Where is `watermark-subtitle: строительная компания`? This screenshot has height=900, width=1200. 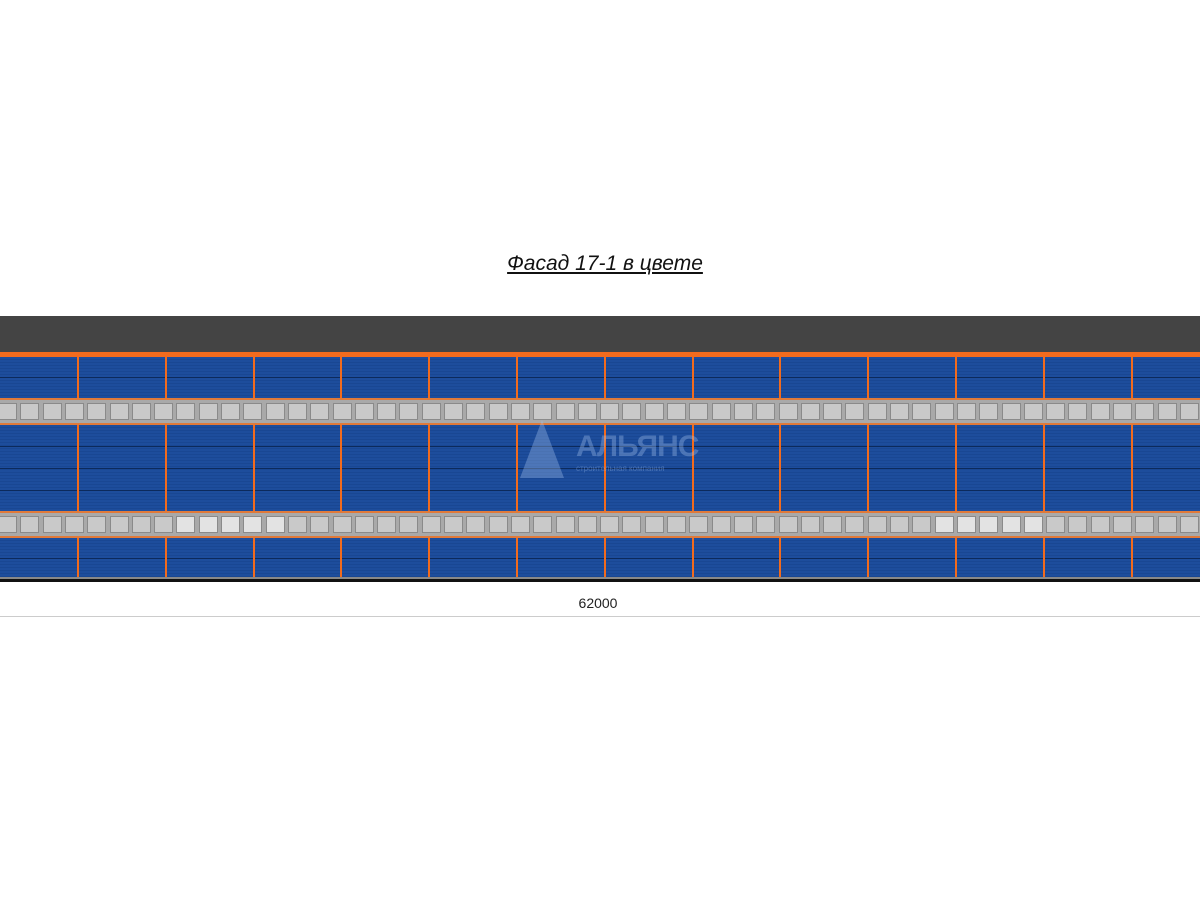
watermark-subtitle: строительная компания is located at coordinates (620, 468).